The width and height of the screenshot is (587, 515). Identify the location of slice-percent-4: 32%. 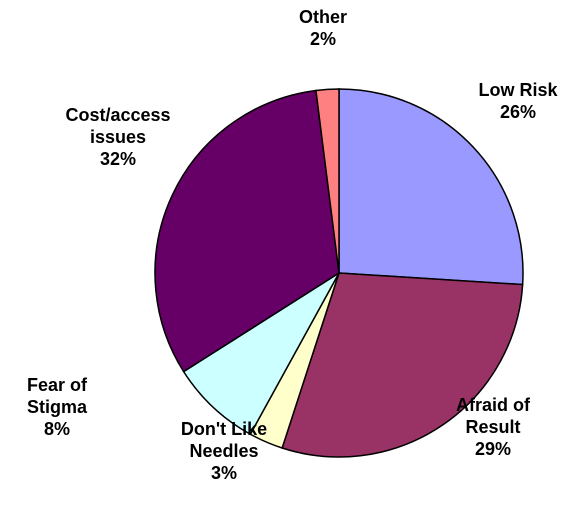
(118, 159).